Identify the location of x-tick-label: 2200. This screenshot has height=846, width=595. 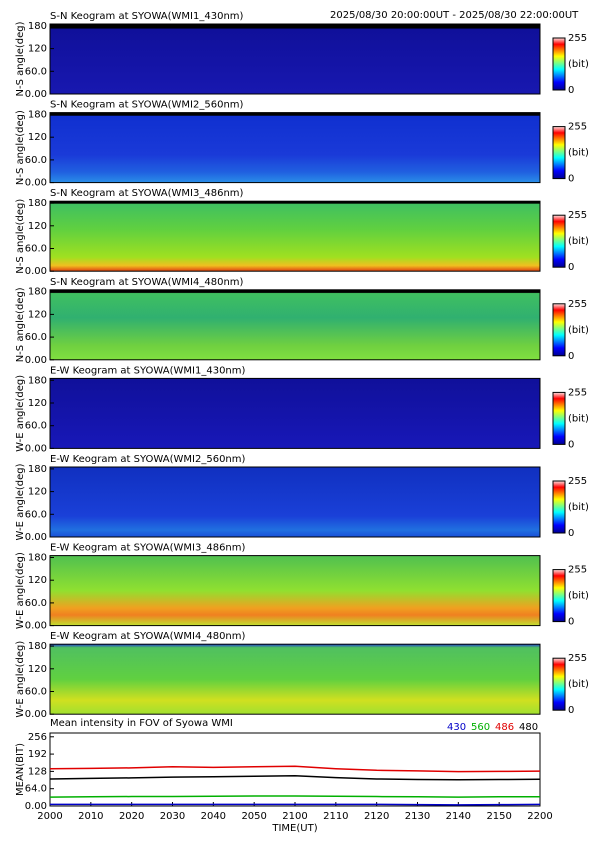
(539, 816).